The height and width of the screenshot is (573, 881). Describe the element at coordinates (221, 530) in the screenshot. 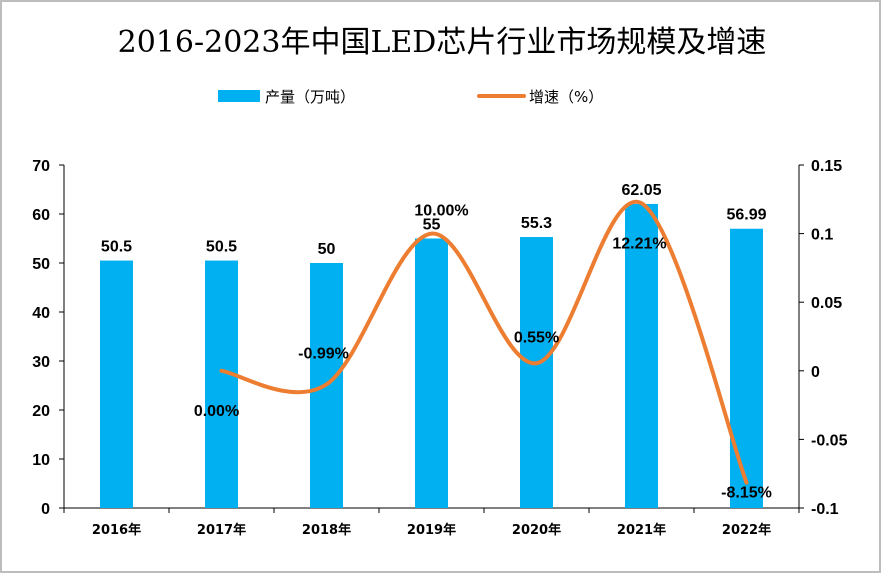

I see `x-tick-label: 2017年` at that location.